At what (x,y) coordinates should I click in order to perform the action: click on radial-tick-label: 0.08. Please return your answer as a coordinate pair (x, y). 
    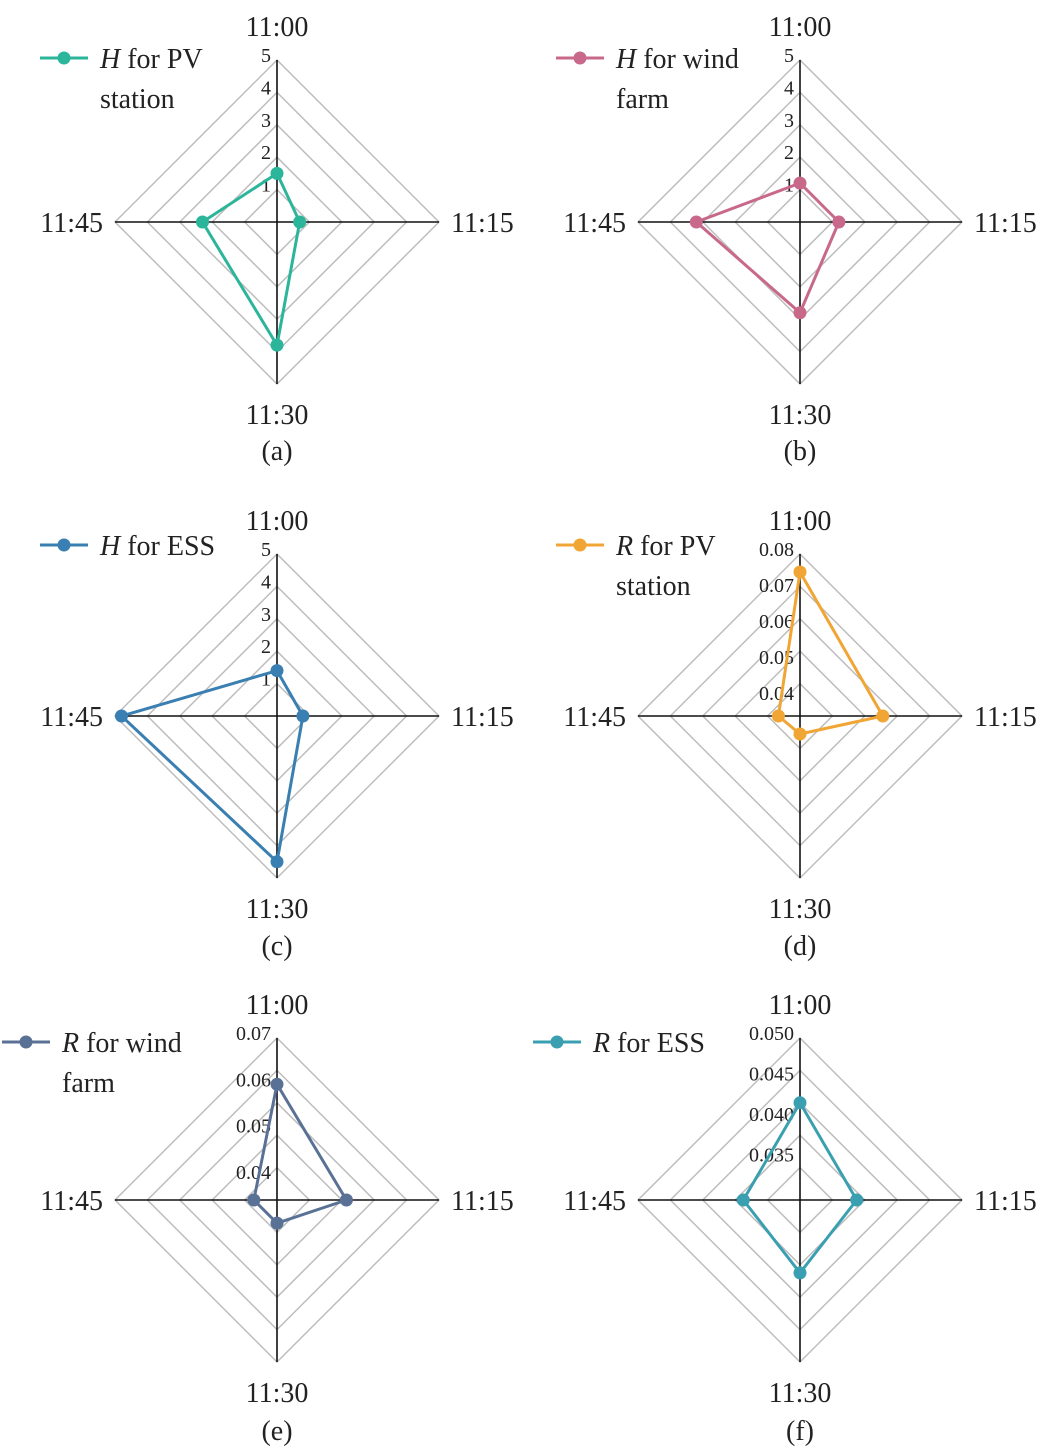
    Looking at the image, I should click on (776, 550).